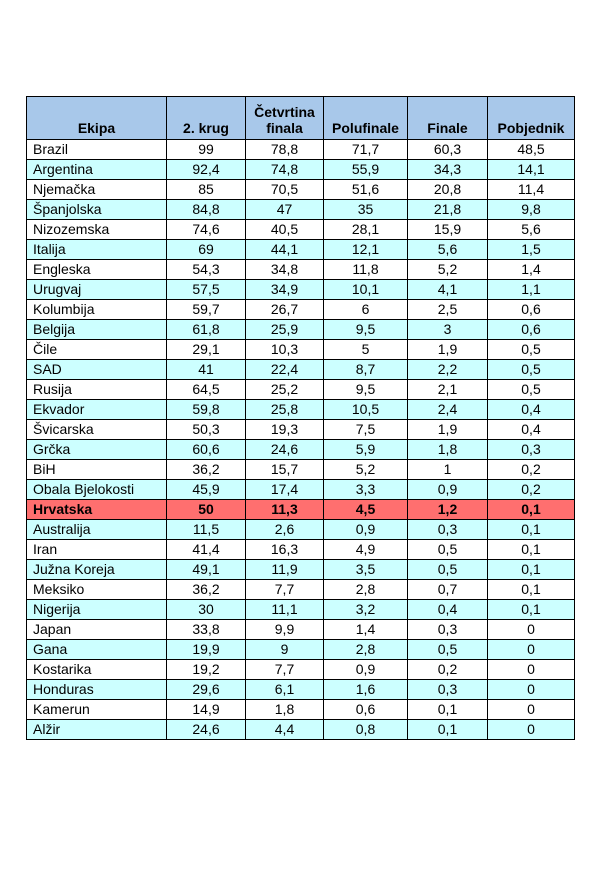 The width and height of the screenshot is (600, 886). I want to click on quarterfinal-cell: 6,1, so click(284, 689).